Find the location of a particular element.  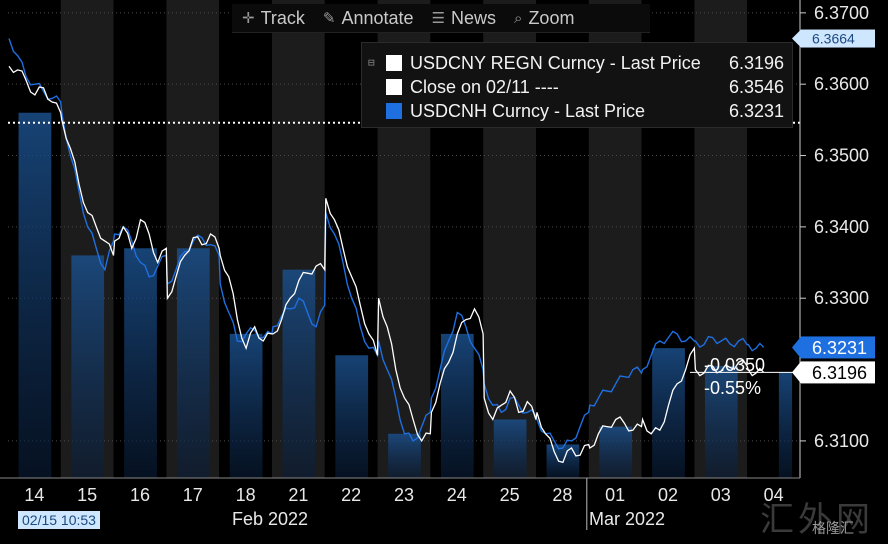

x-day-label: 17 is located at coordinates (193, 495).